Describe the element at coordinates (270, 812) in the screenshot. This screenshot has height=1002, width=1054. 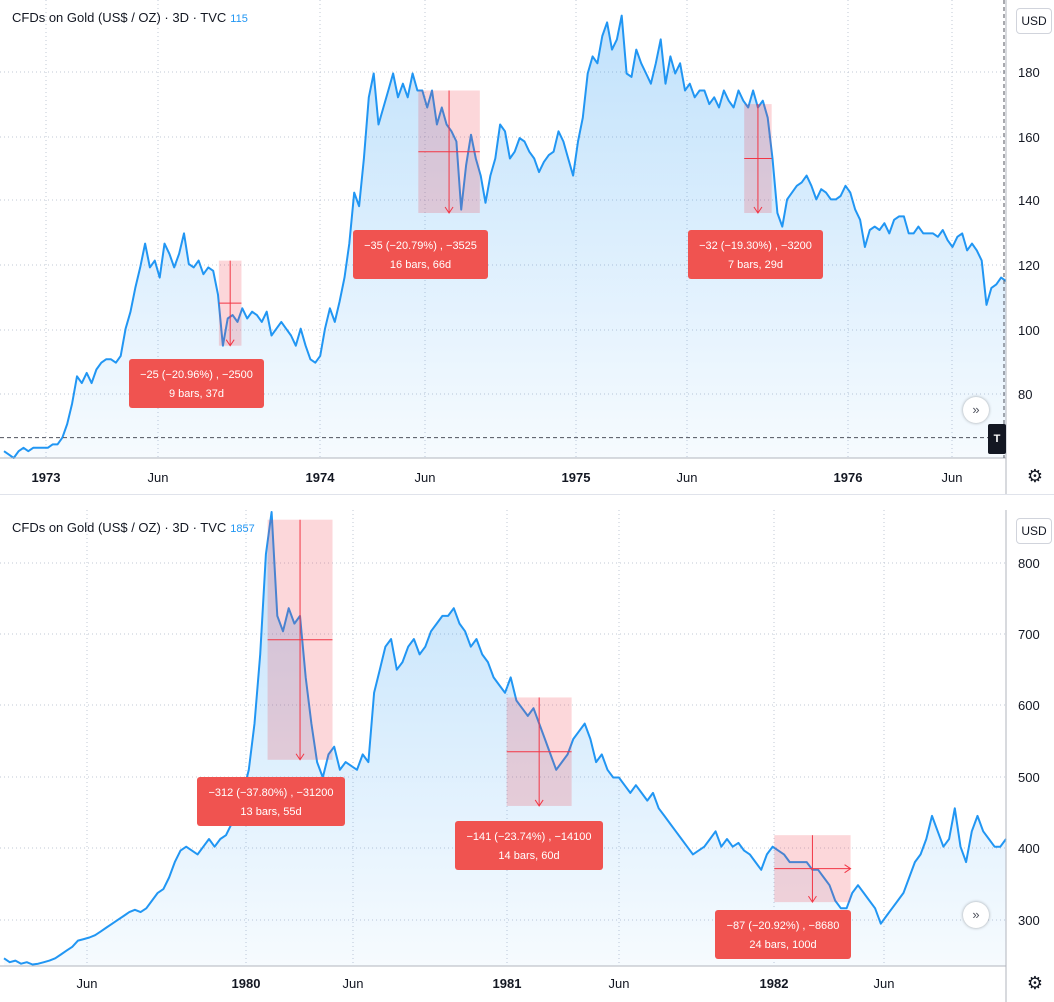
I see `measure-label-bars: 13 bars, 55d` at that location.